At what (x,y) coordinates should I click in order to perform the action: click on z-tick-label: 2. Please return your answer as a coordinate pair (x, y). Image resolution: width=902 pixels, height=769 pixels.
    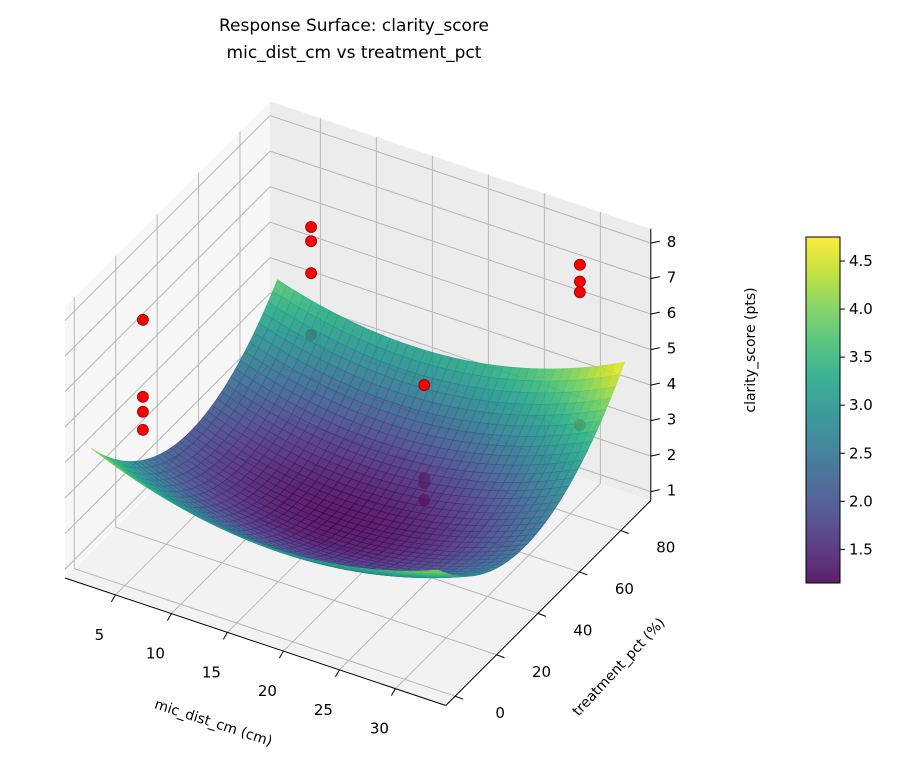
    Looking at the image, I should click on (672, 455).